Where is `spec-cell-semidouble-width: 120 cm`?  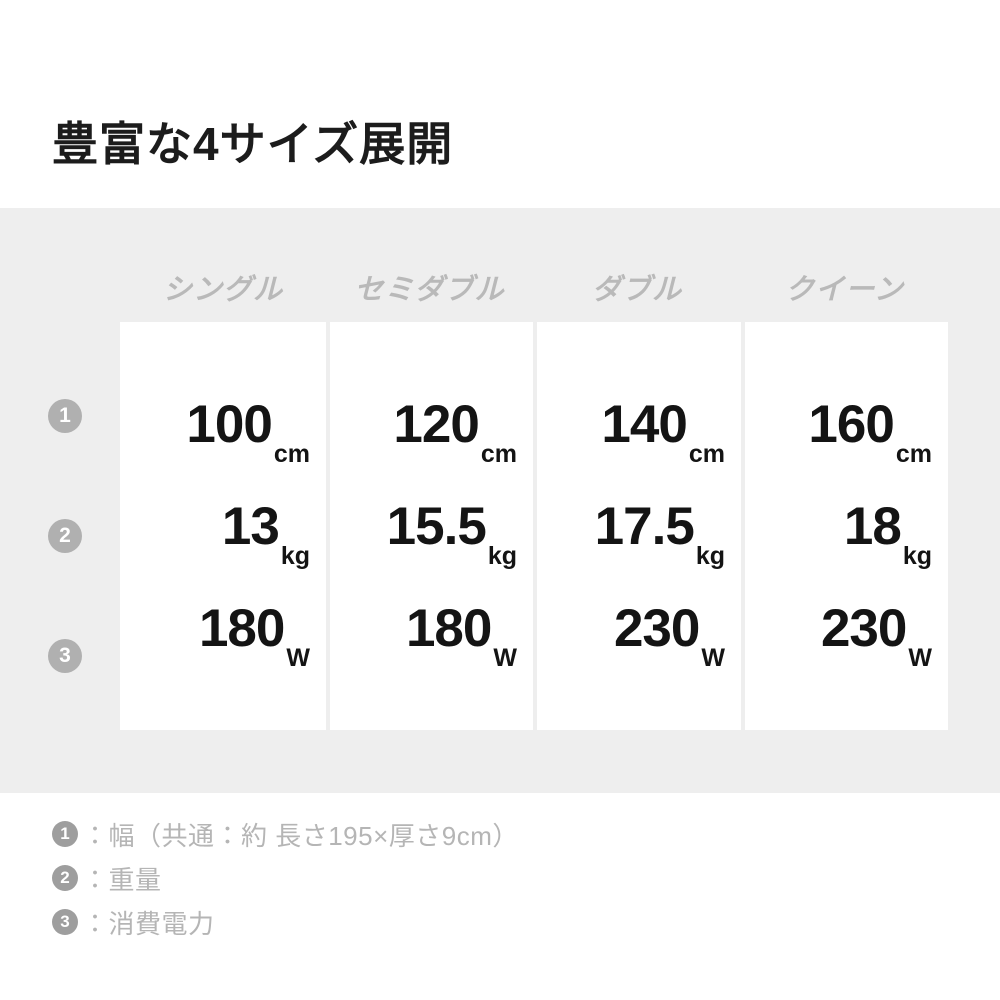 spec-cell-semidouble-width: 120 cm is located at coordinates (431, 424).